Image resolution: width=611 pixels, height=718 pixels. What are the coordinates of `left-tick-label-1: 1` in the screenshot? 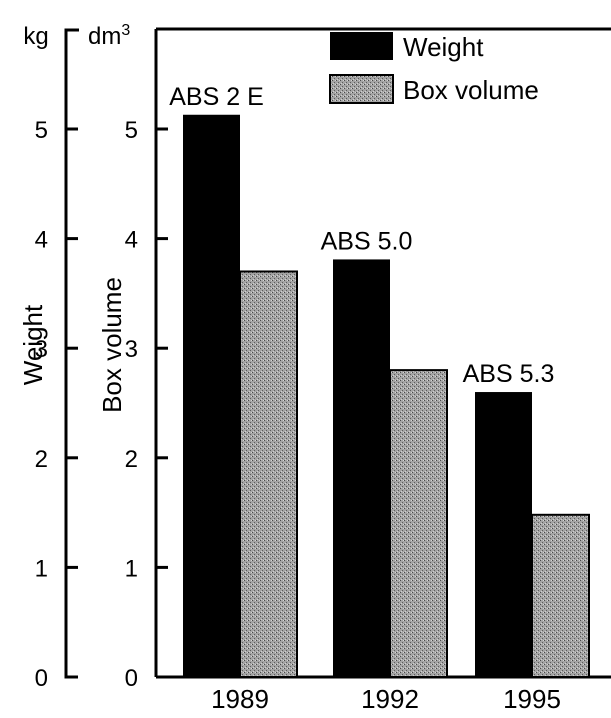 It's located at (41, 568).